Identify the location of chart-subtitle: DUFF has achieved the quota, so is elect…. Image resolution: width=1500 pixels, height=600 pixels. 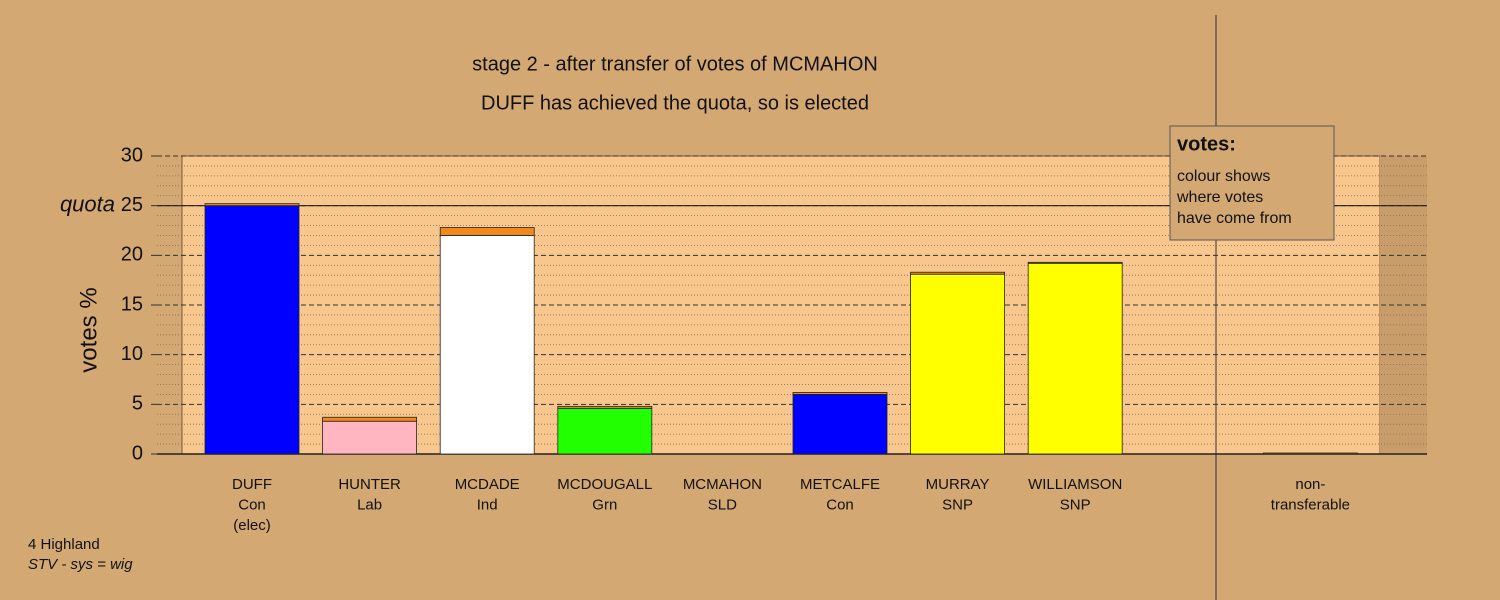
(675, 103).